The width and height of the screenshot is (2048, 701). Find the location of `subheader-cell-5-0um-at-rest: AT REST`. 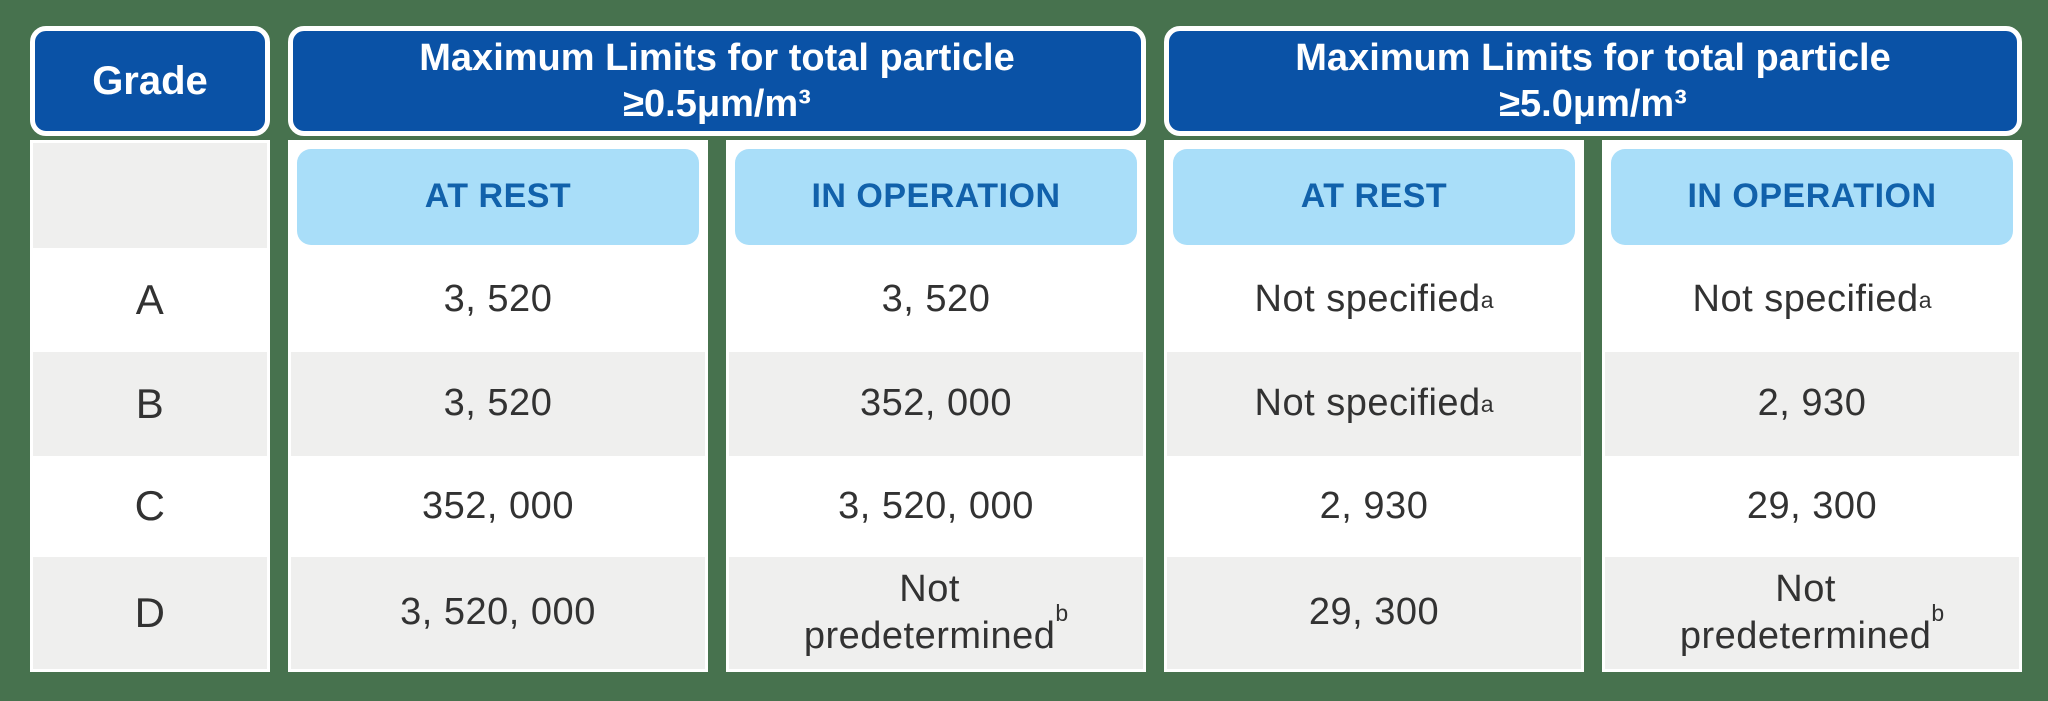

subheader-cell-5-0um-at-rest: AT REST is located at coordinates (1374, 195).